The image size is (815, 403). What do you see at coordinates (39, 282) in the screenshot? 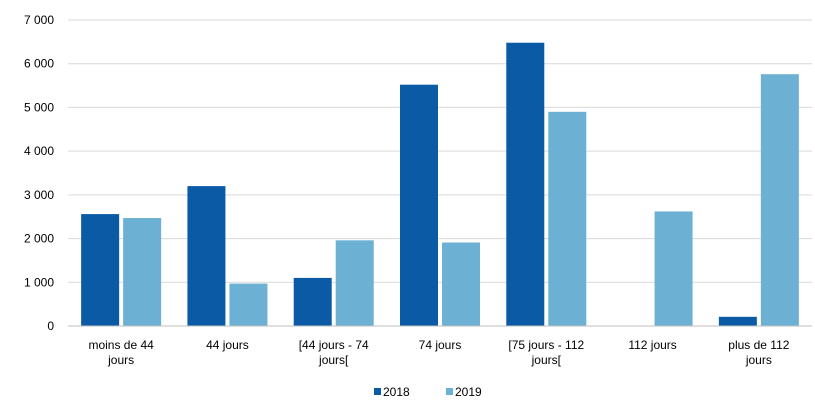
I see `y-tick-label: 1 000` at bounding box center [39, 282].